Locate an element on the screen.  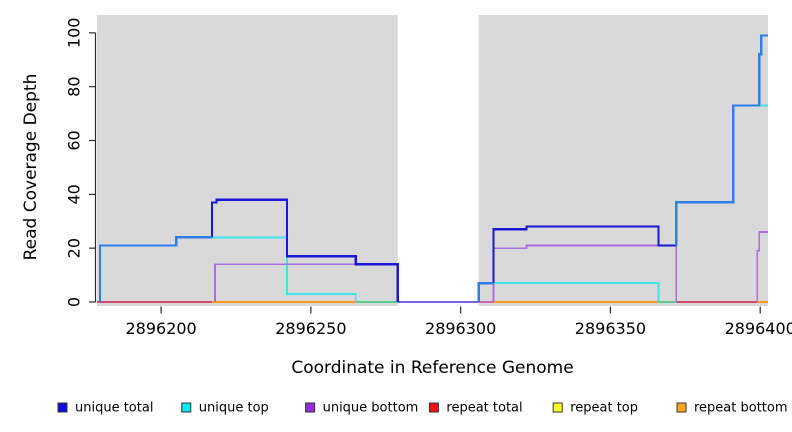
y-tick-label: 60 is located at coordinates (74, 140).